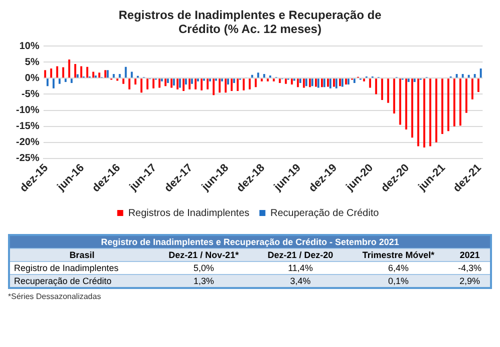 This screenshot has height=347, width=500. I want to click on chart-title: Registros de Inadimplentes e Recuperação de Crédito (% Ac. 12 meses), so click(250, 22).